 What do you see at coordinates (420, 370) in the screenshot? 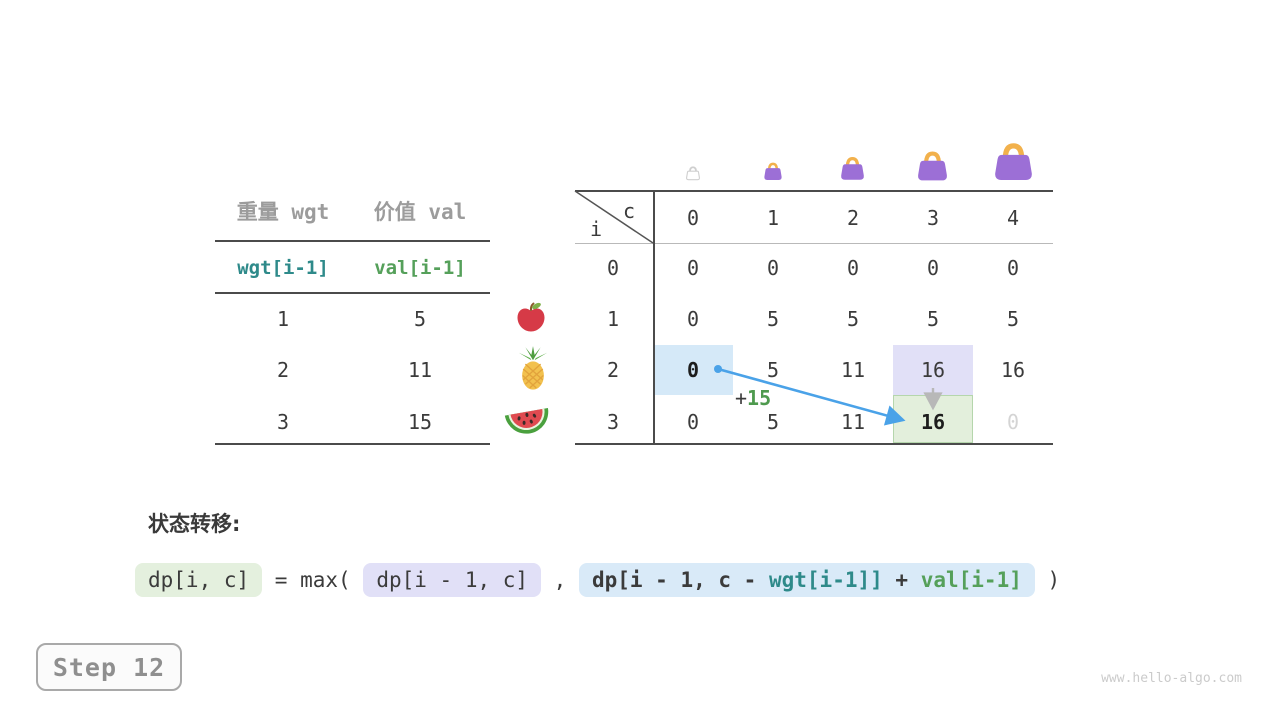
I see `item-val-value: 11` at bounding box center [420, 370].